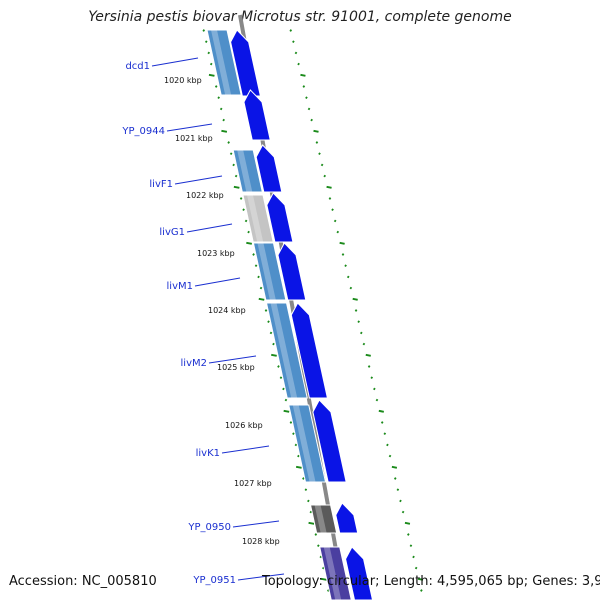 The width and height of the screenshot is (600, 600). Describe the element at coordinates (216, 253) in the screenshot. I see `kbp-label: 1023 kbp` at that location.